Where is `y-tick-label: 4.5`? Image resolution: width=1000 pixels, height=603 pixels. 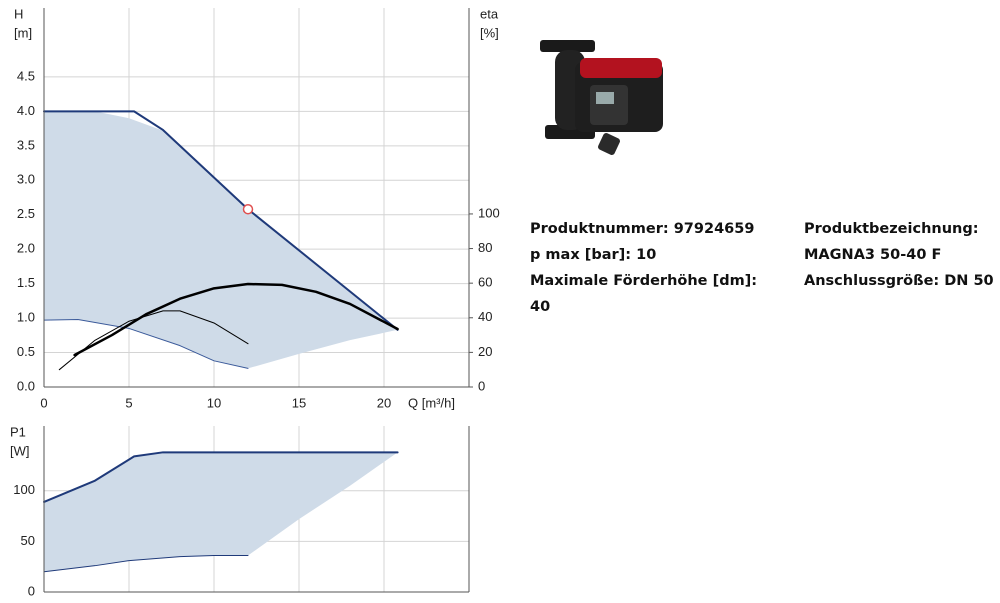 y-tick-label: 4.5 is located at coordinates (26, 75).